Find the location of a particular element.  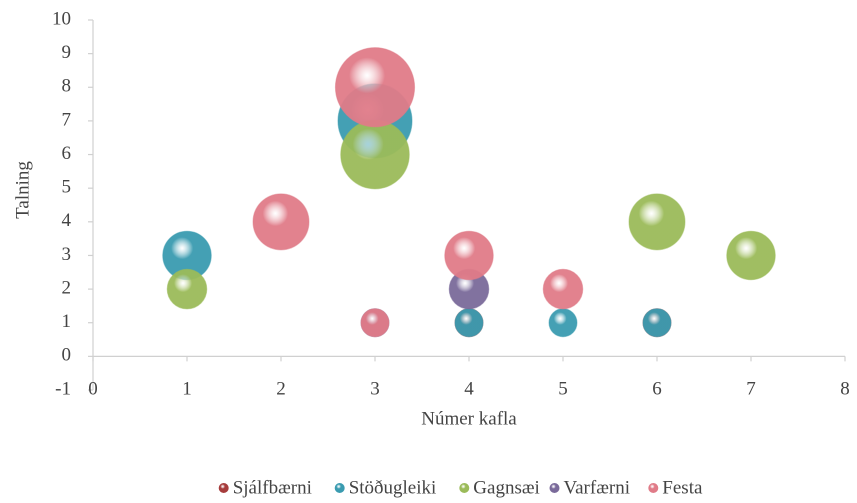

x-tick-label: 5 is located at coordinates (563, 388).